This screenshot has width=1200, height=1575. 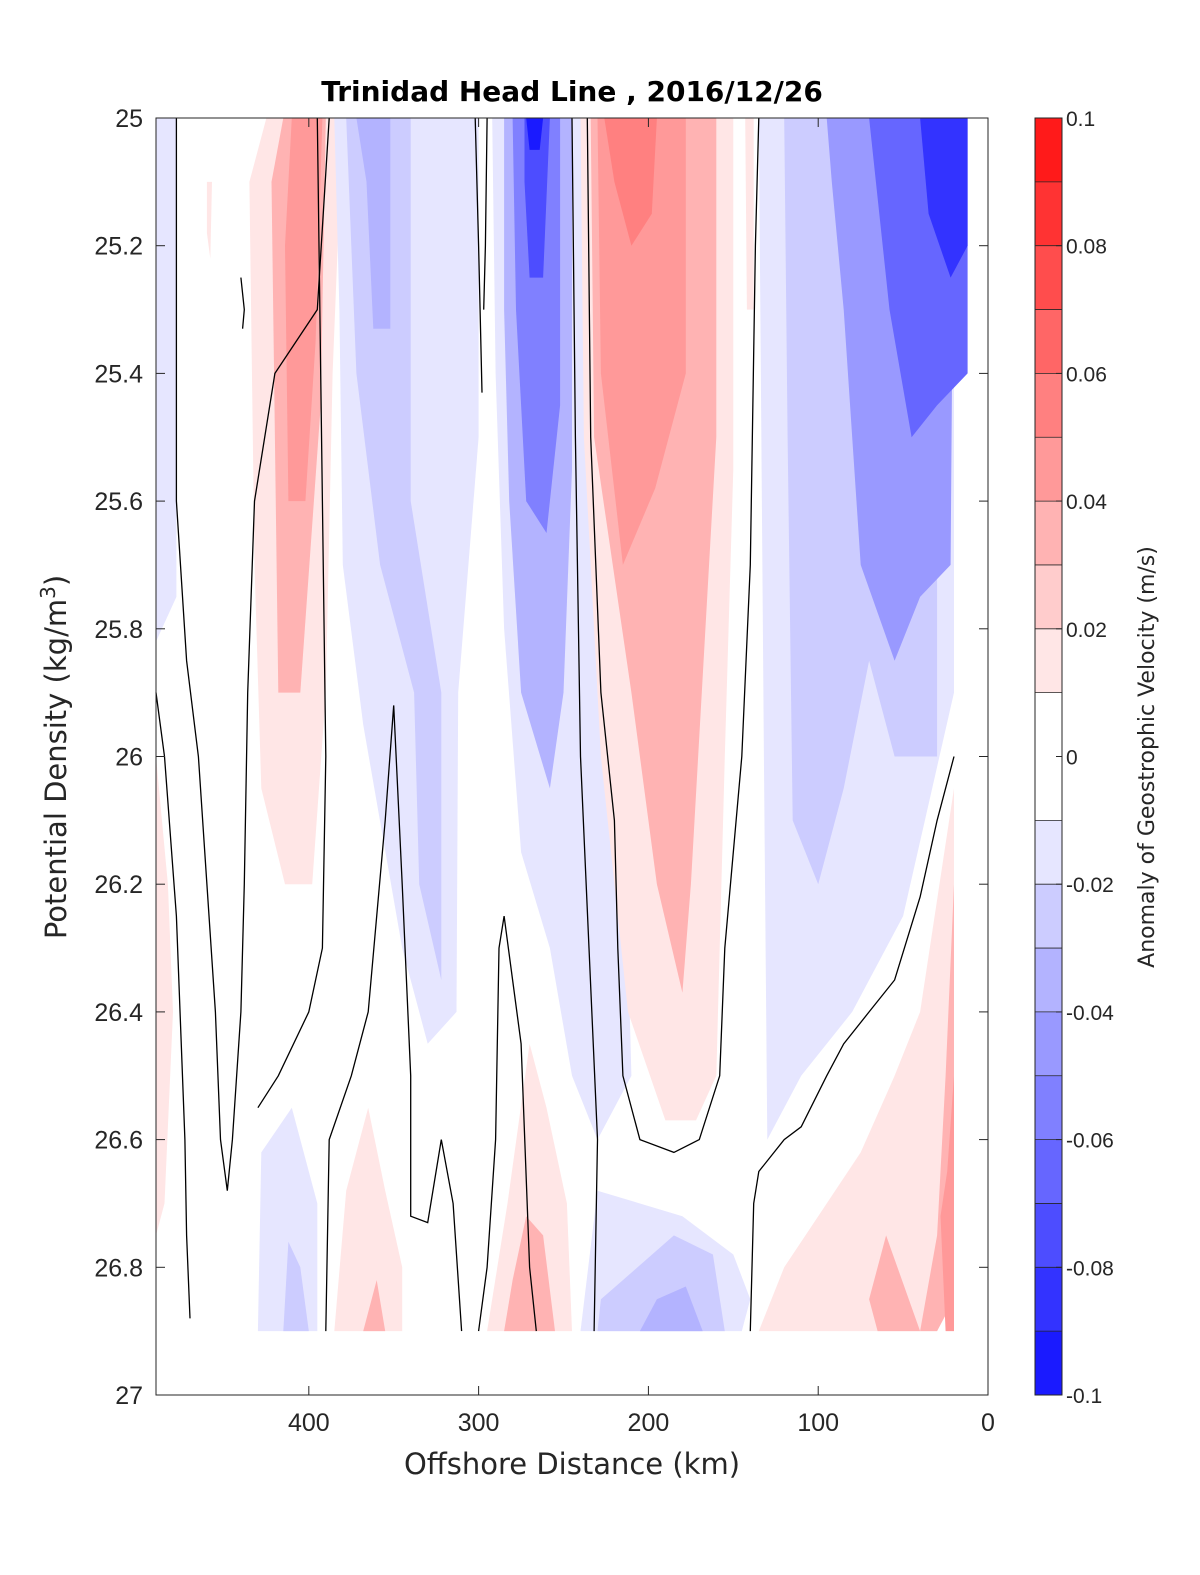 I want to click on colorbar-tick-label: -0.06, so click(x=1090, y=1141).